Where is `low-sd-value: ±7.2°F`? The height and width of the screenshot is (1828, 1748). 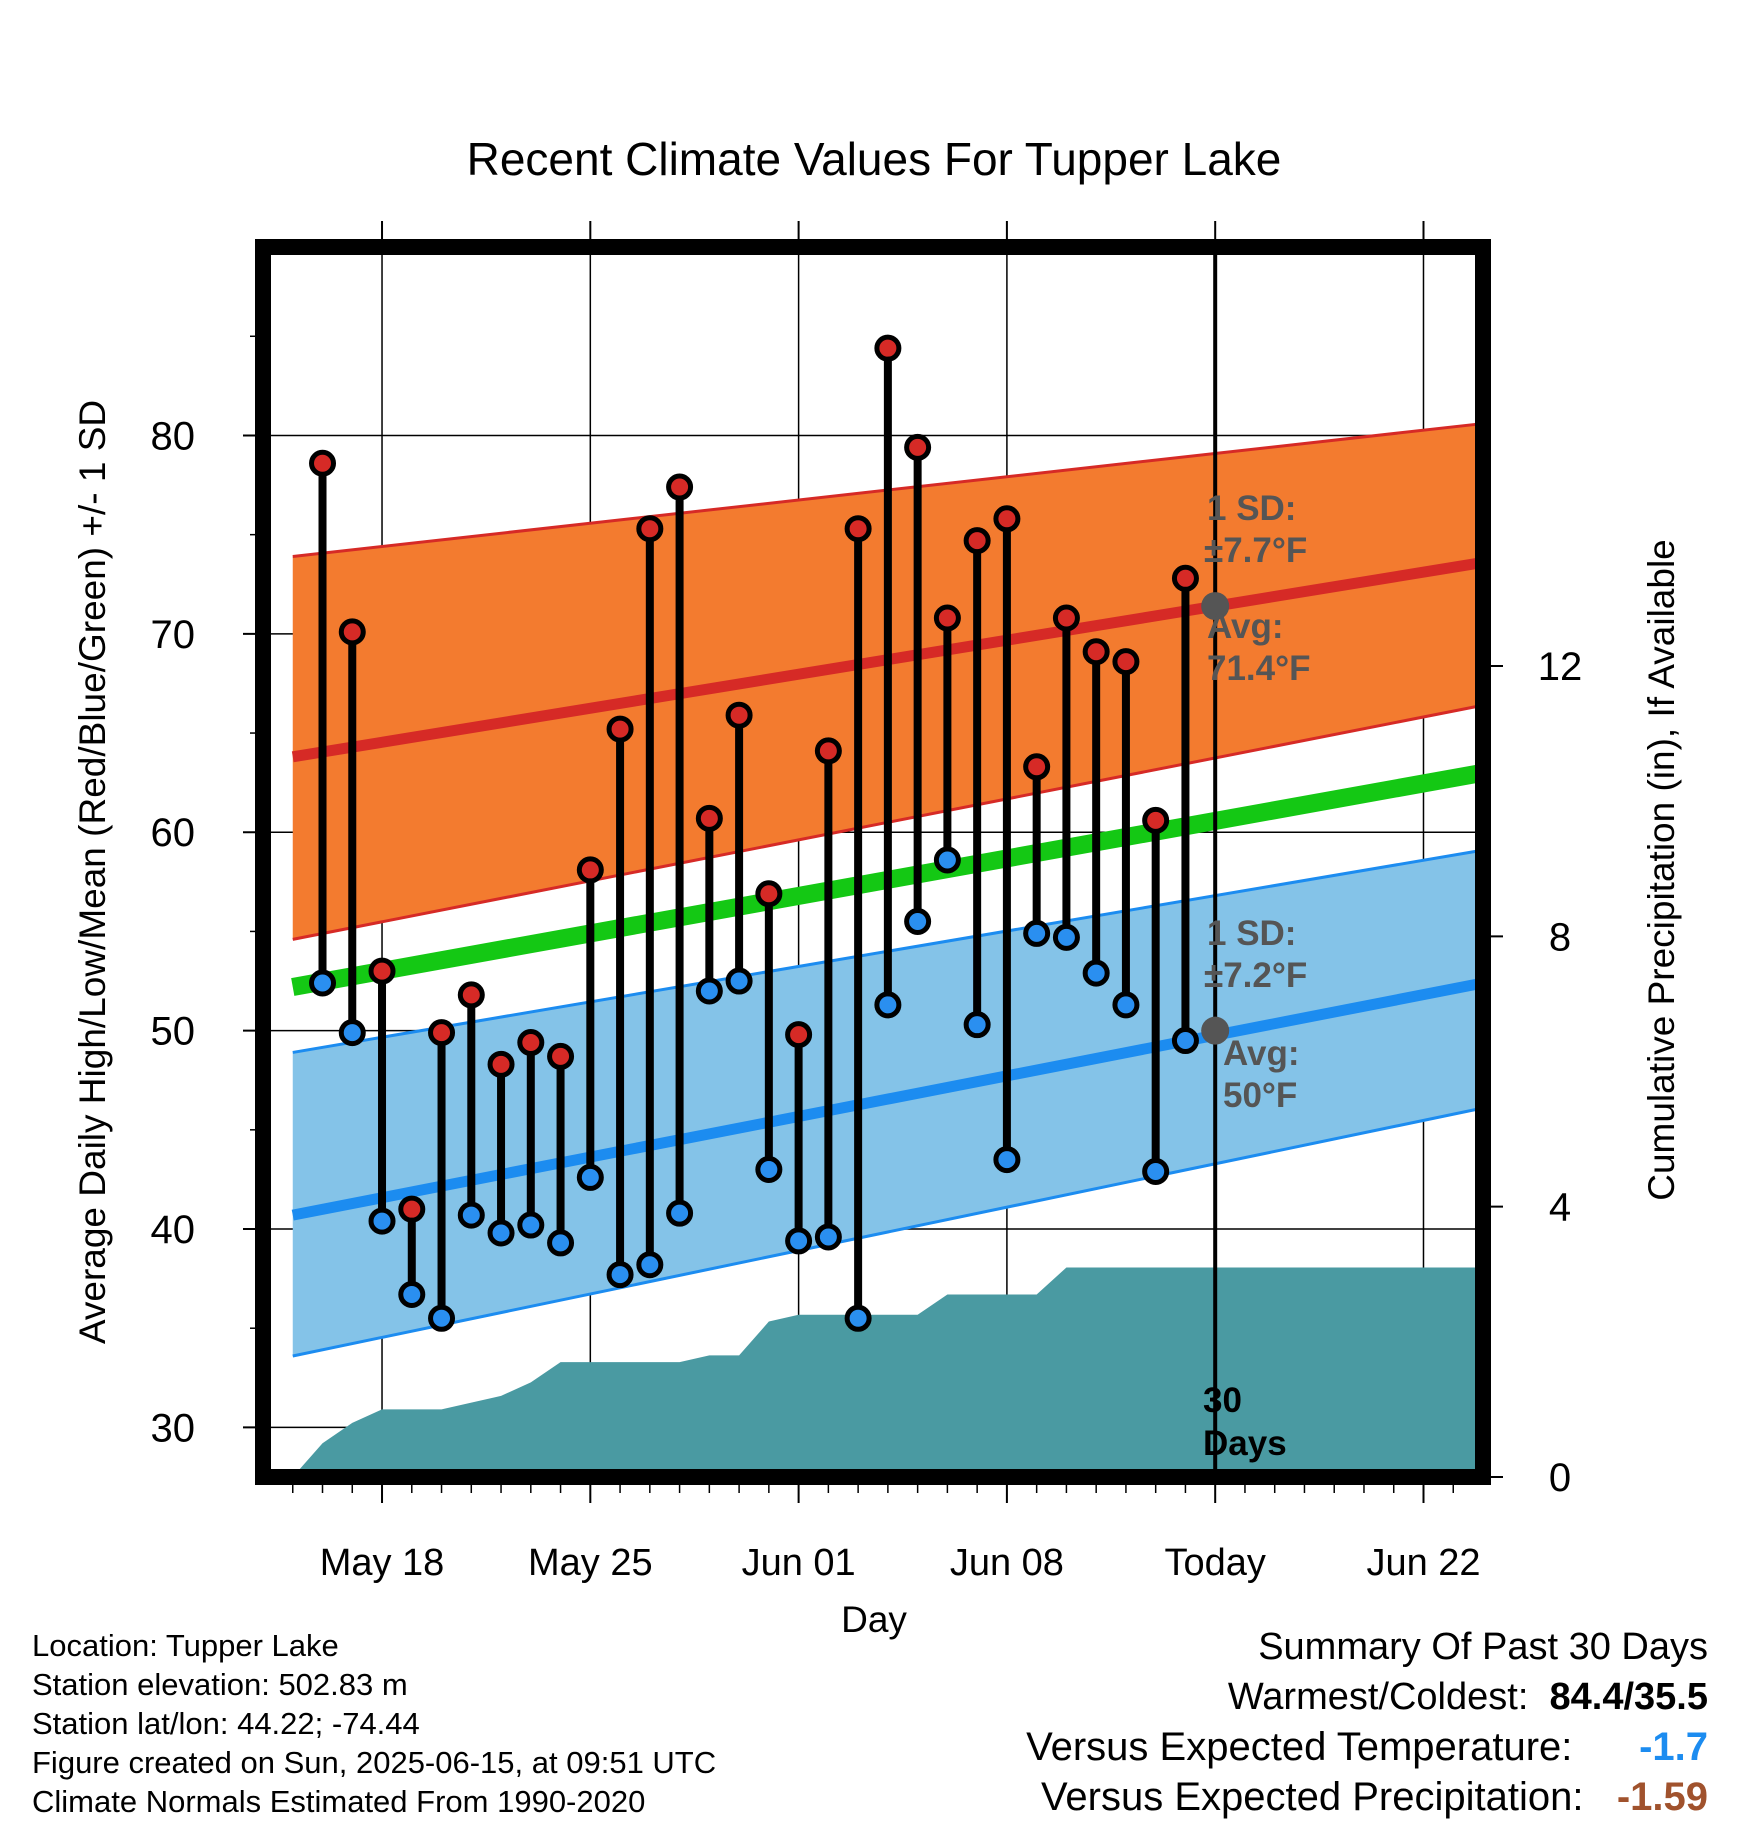
low-sd-value: ±7.2°F is located at coordinates (1255, 975).